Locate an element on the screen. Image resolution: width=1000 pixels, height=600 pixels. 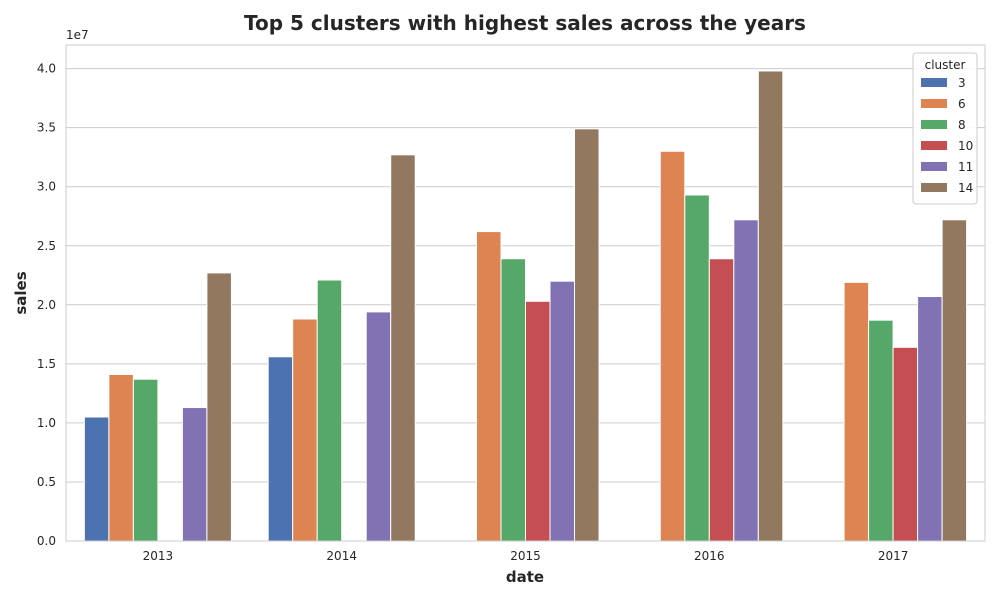
x-tick-label: 2015 is located at coordinates (525, 556).